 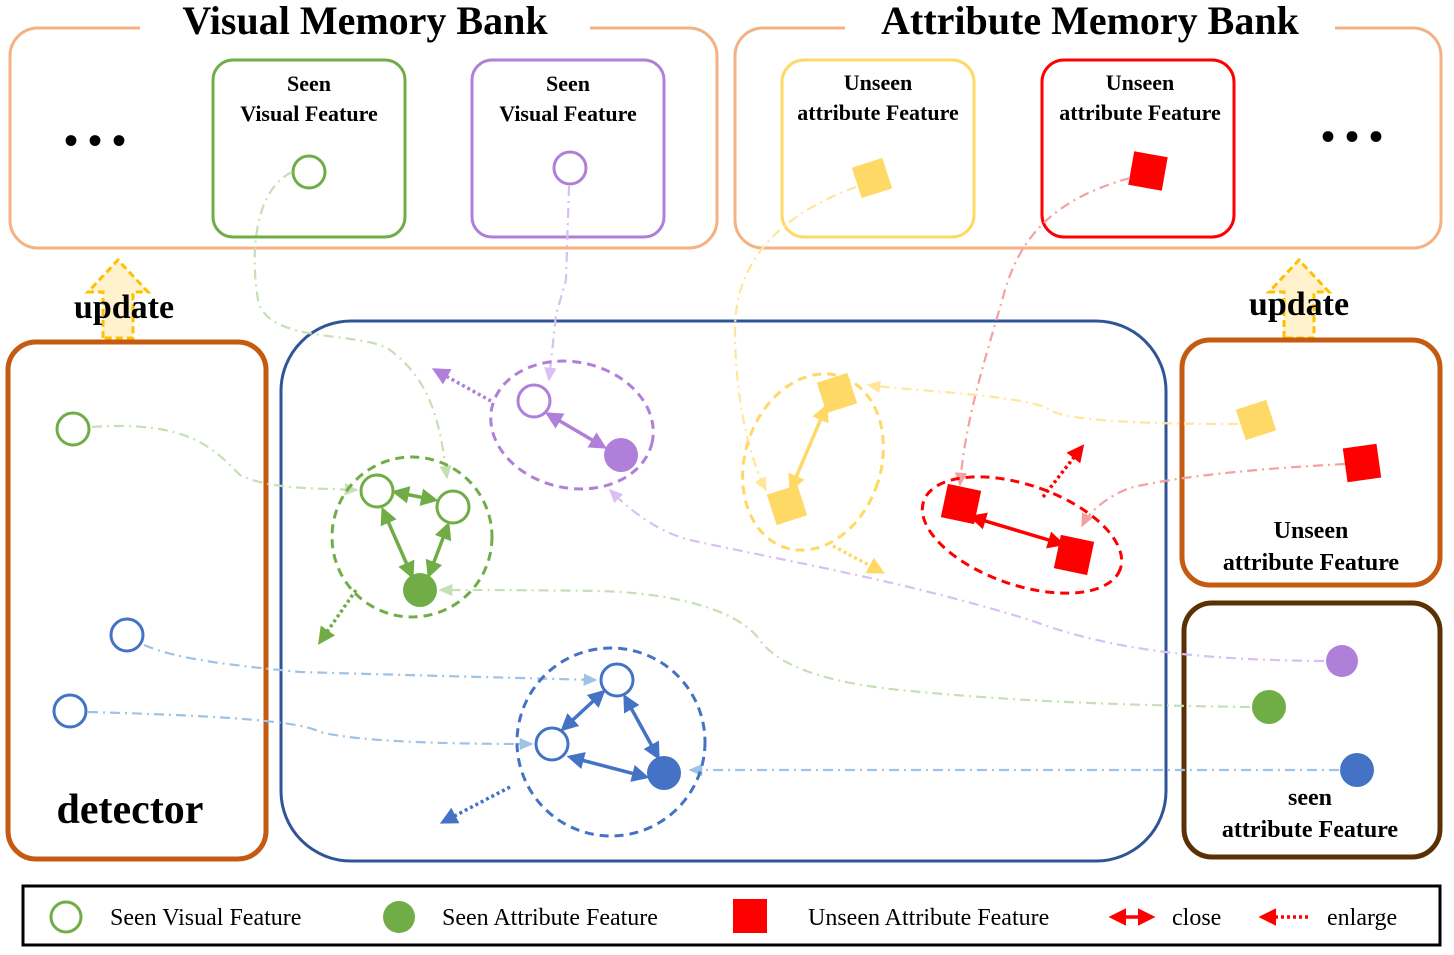 I want to click on red-cluster, so click(x=1022, y=519).